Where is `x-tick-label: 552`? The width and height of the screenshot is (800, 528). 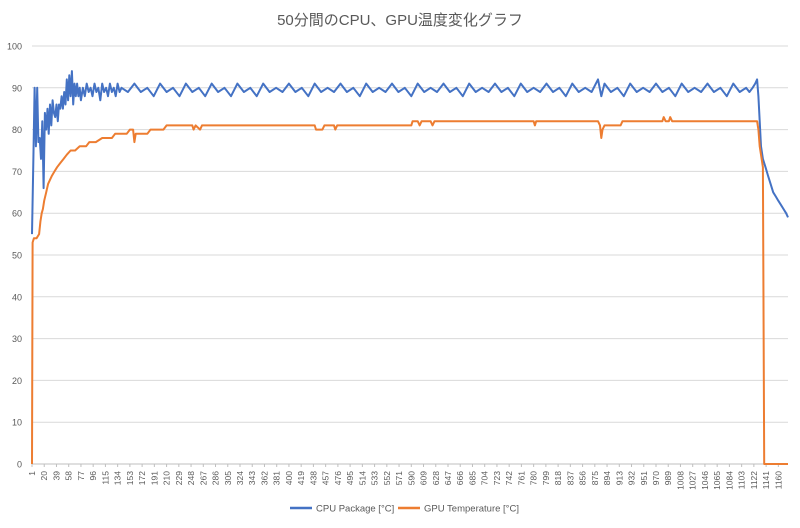 x-tick-label: 552 is located at coordinates (387, 478).